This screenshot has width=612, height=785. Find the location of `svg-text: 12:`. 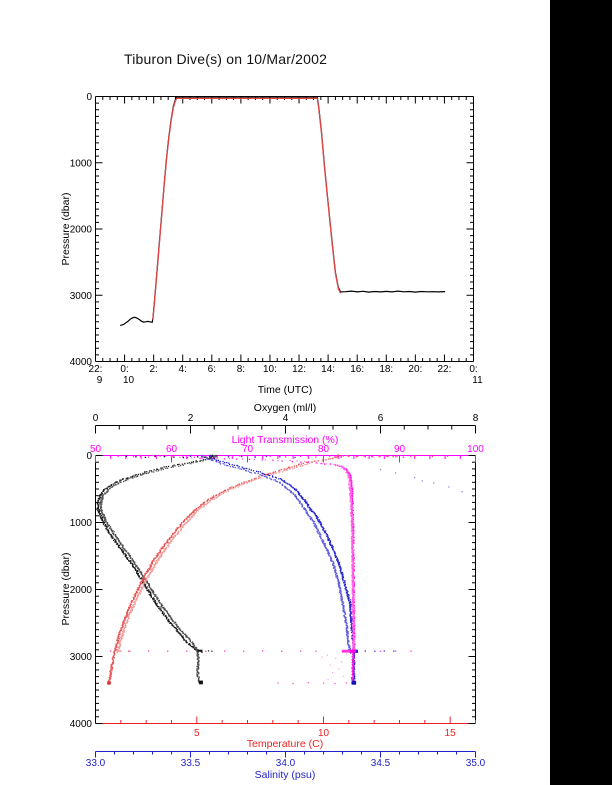

svg-text: 12: is located at coordinates (299, 369).